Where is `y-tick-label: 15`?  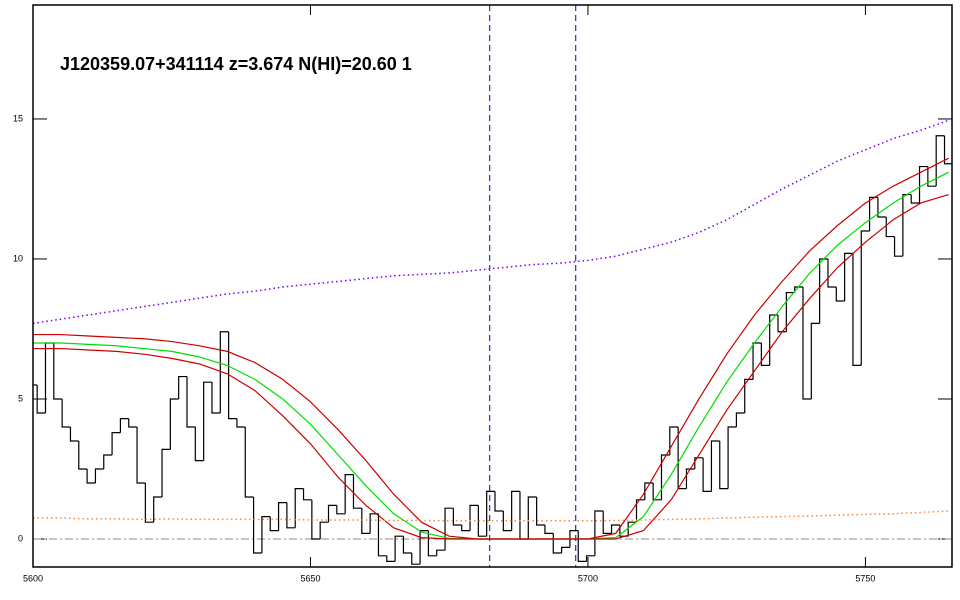
y-tick-label: 15 is located at coordinates (18, 118).